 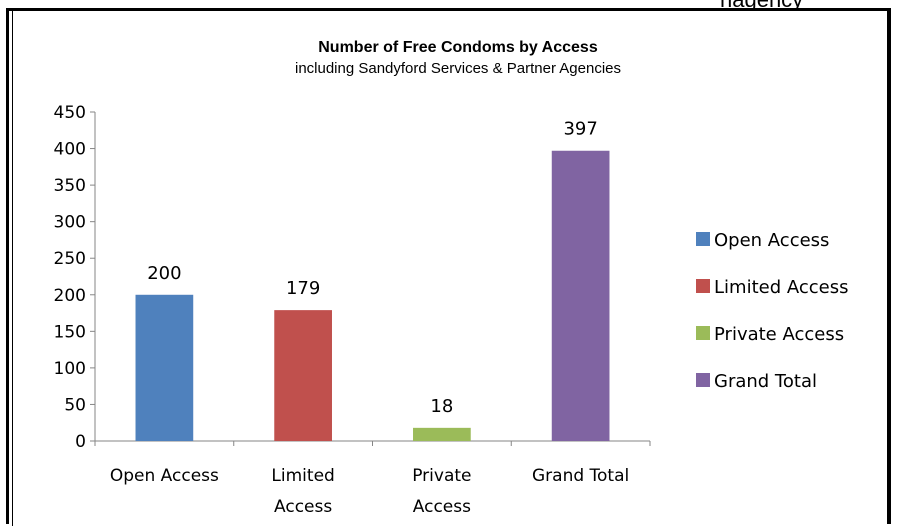 What do you see at coordinates (70, 296) in the screenshot?
I see `y-tick-label: 200` at bounding box center [70, 296].